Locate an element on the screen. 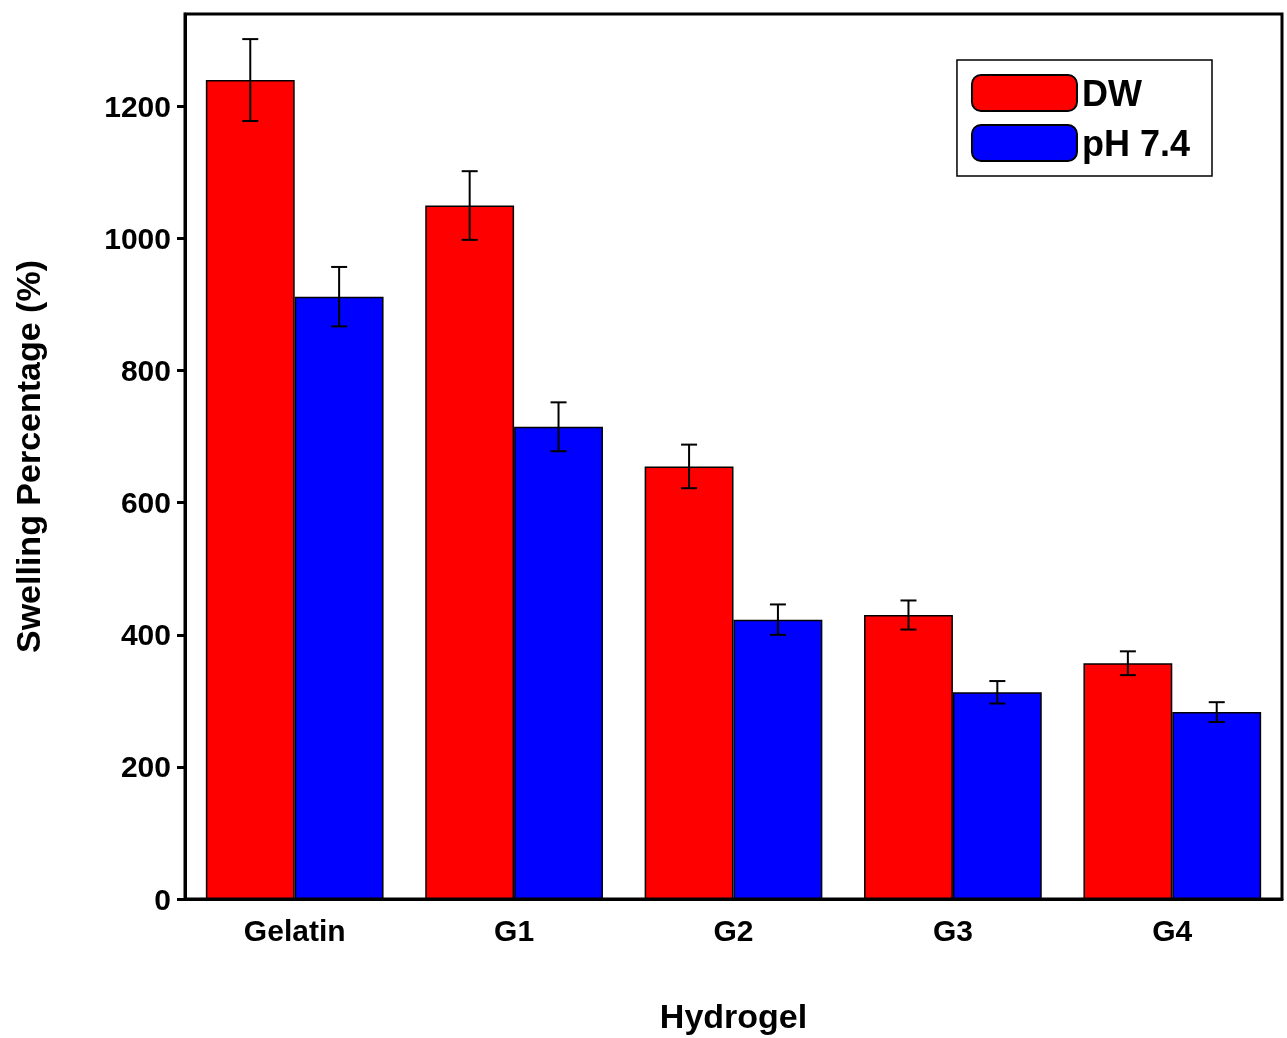 The width and height of the screenshot is (1287, 1038). x-tick-label: G1 is located at coordinates (514, 930).